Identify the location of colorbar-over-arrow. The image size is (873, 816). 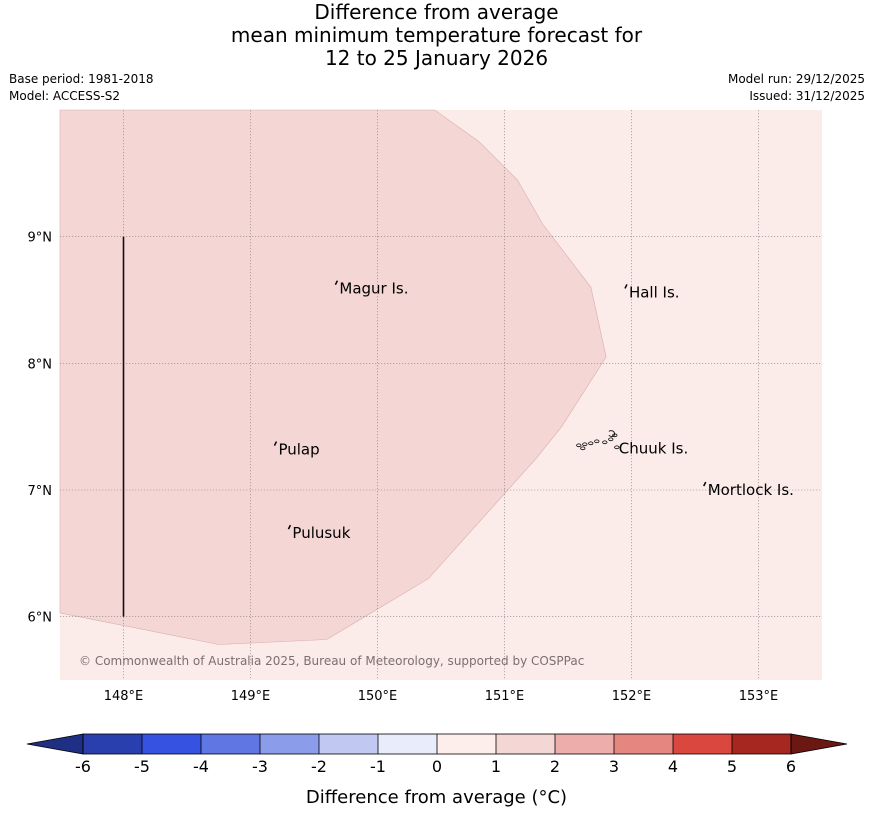
(819, 744).